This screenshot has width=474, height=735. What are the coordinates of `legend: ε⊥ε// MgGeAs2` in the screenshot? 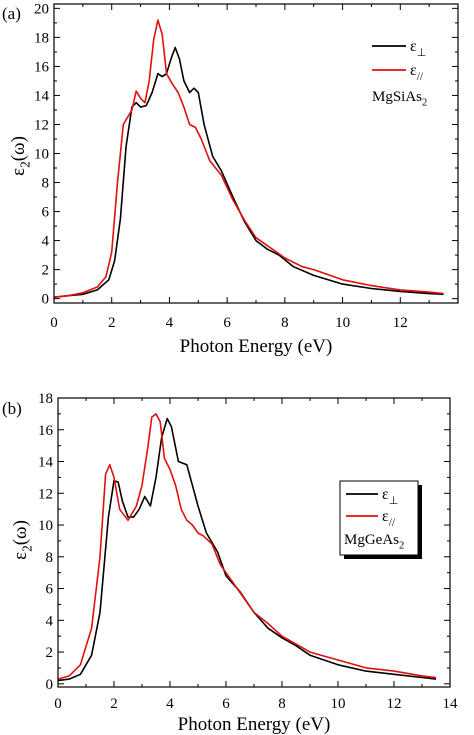 It's located at (380, 519).